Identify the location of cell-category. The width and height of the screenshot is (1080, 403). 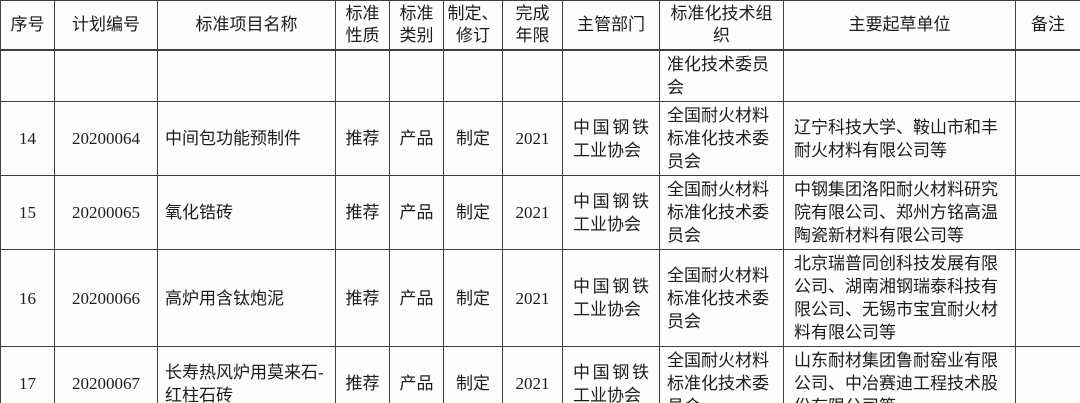
(416, 75).